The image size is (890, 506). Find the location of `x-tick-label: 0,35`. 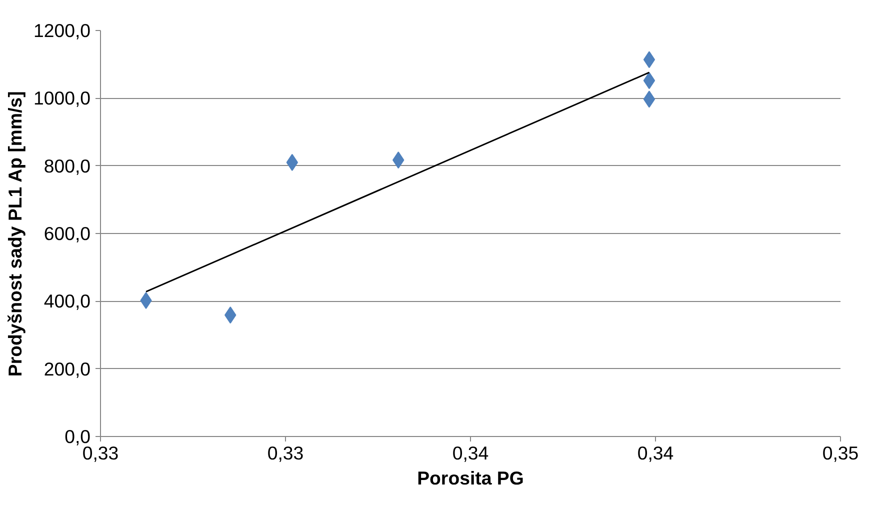

x-tick-label: 0,35 is located at coordinates (840, 453).